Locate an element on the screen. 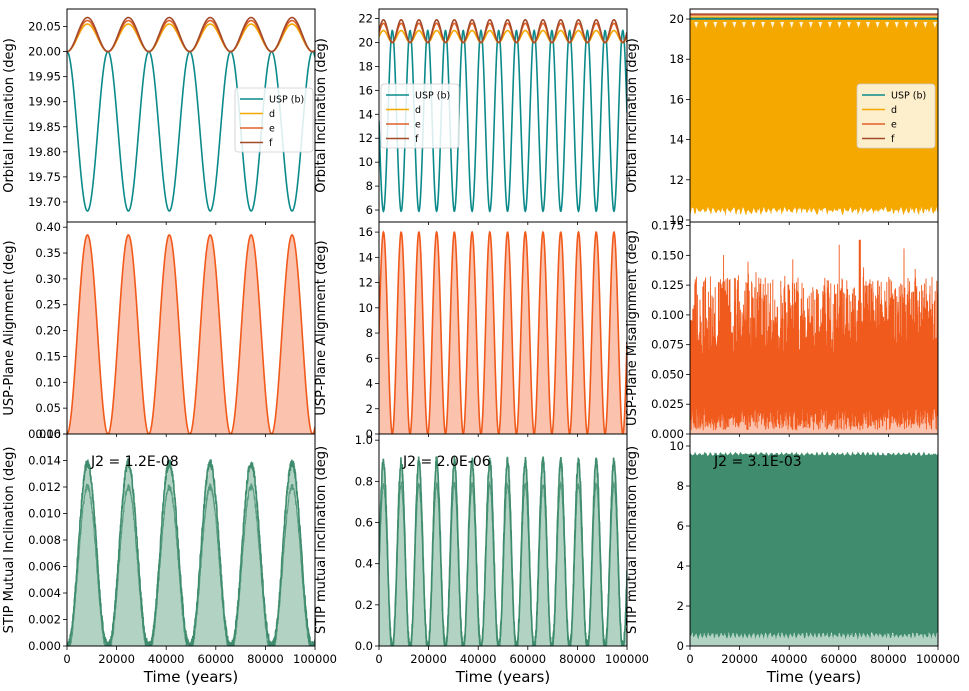 The width and height of the screenshot is (969, 691). col2-alignment-ytick-label-3: 0.075 is located at coordinates (667, 345).